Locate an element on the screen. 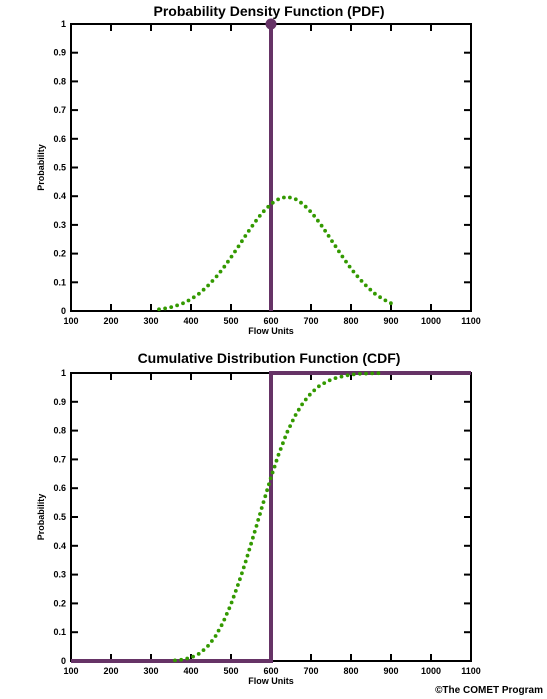 This screenshot has height=699, width=547. copyright-credit: ©The COMET Program is located at coordinates (489, 690).